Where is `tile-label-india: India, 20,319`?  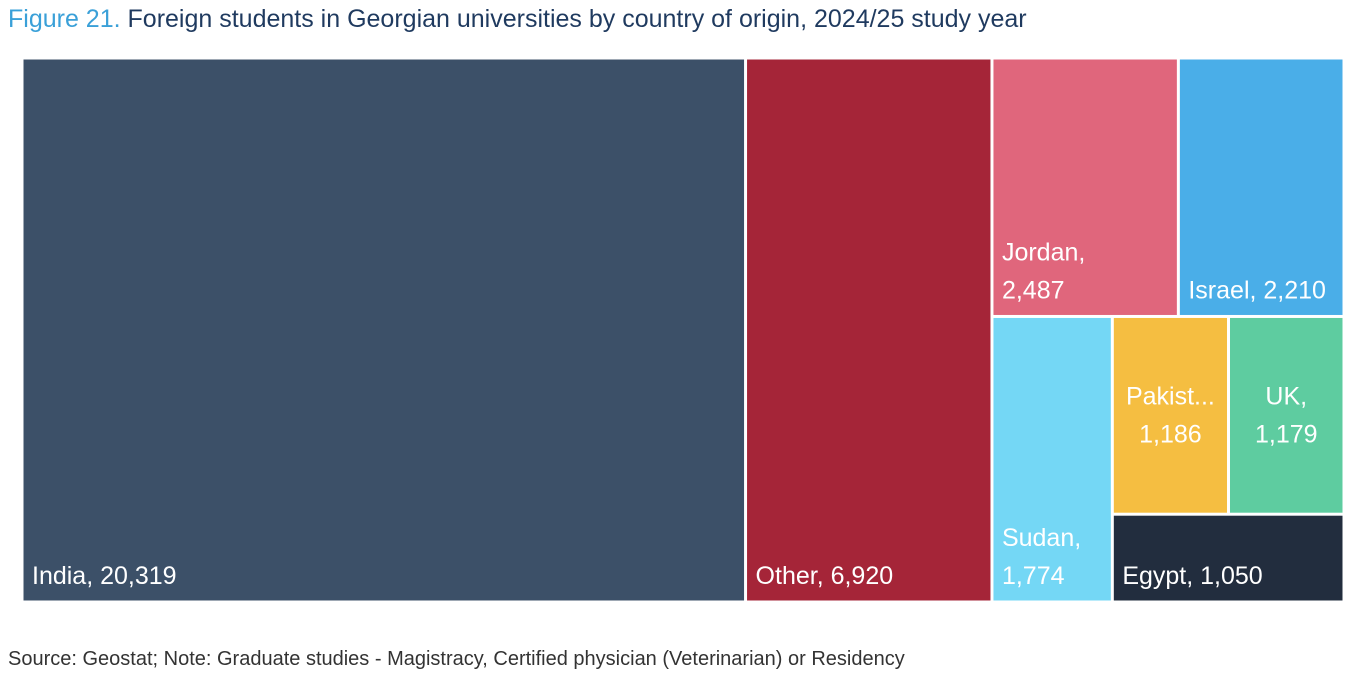 tile-label-india: India, 20,319 is located at coordinates (104, 576).